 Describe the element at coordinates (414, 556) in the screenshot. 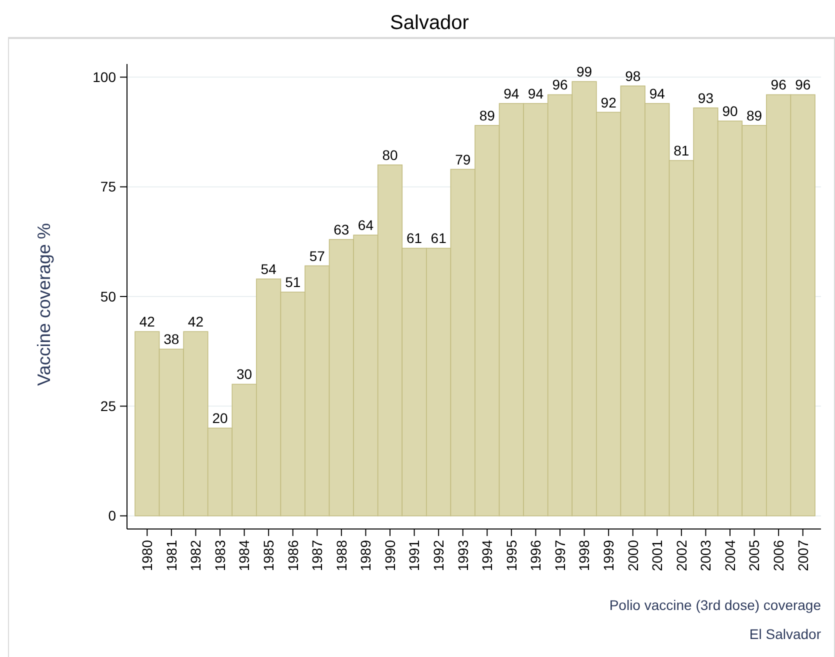

I see `x-tick-label: 1991` at that location.